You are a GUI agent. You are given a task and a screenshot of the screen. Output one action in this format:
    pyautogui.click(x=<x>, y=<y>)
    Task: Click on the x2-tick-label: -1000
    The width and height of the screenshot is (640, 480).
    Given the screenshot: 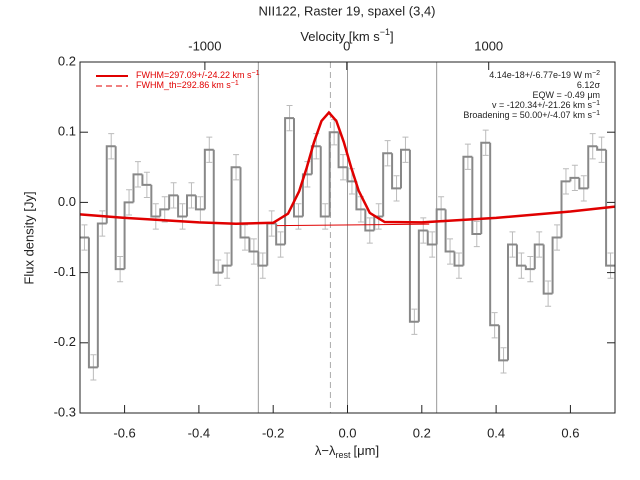 What is the action you would take?
    pyautogui.click(x=204, y=45)
    